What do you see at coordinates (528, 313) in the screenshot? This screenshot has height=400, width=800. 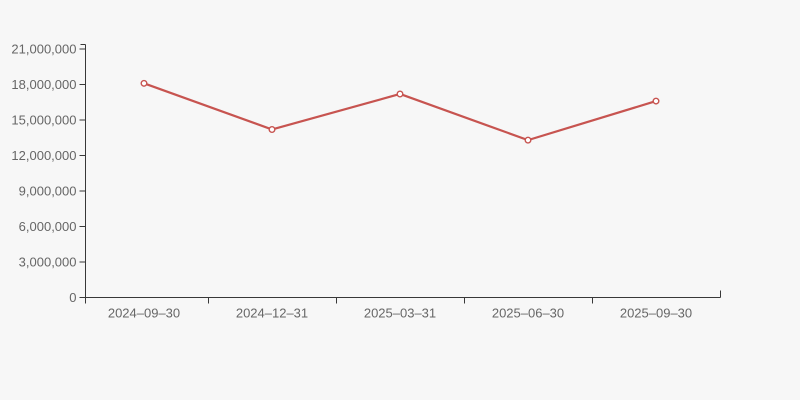 I see `x-axis-label: 2025–06–30` at bounding box center [528, 313].